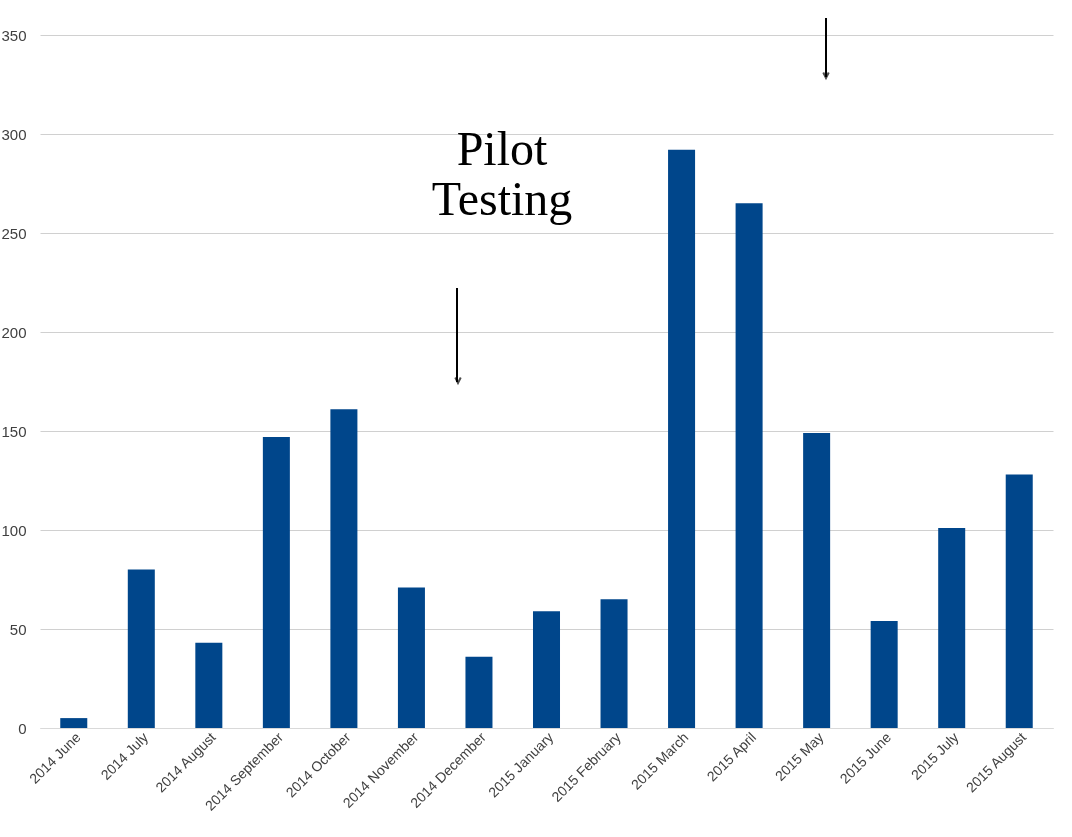  What do you see at coordinates (14, 530) in the screenshot?
I see `y-tick-label: 100` at bounding box center [14, 530].